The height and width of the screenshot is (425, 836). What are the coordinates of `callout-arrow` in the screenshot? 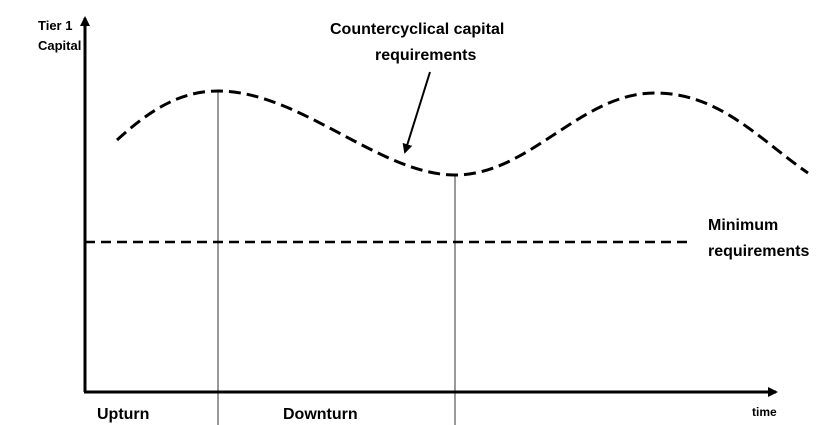 It's located at (416, 112).